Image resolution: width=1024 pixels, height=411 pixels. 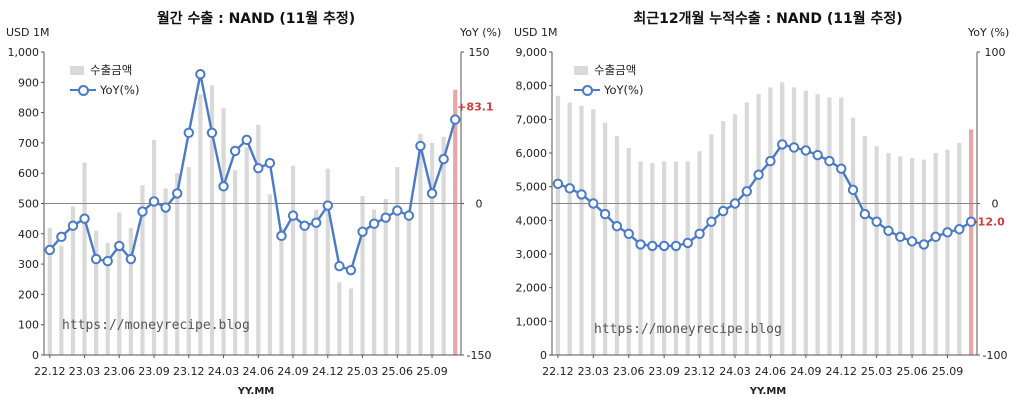 What do you see at coordinates (28, 325) in the screenshot?
I see `left-tick-label: 100` at bounding box center [28, 325].